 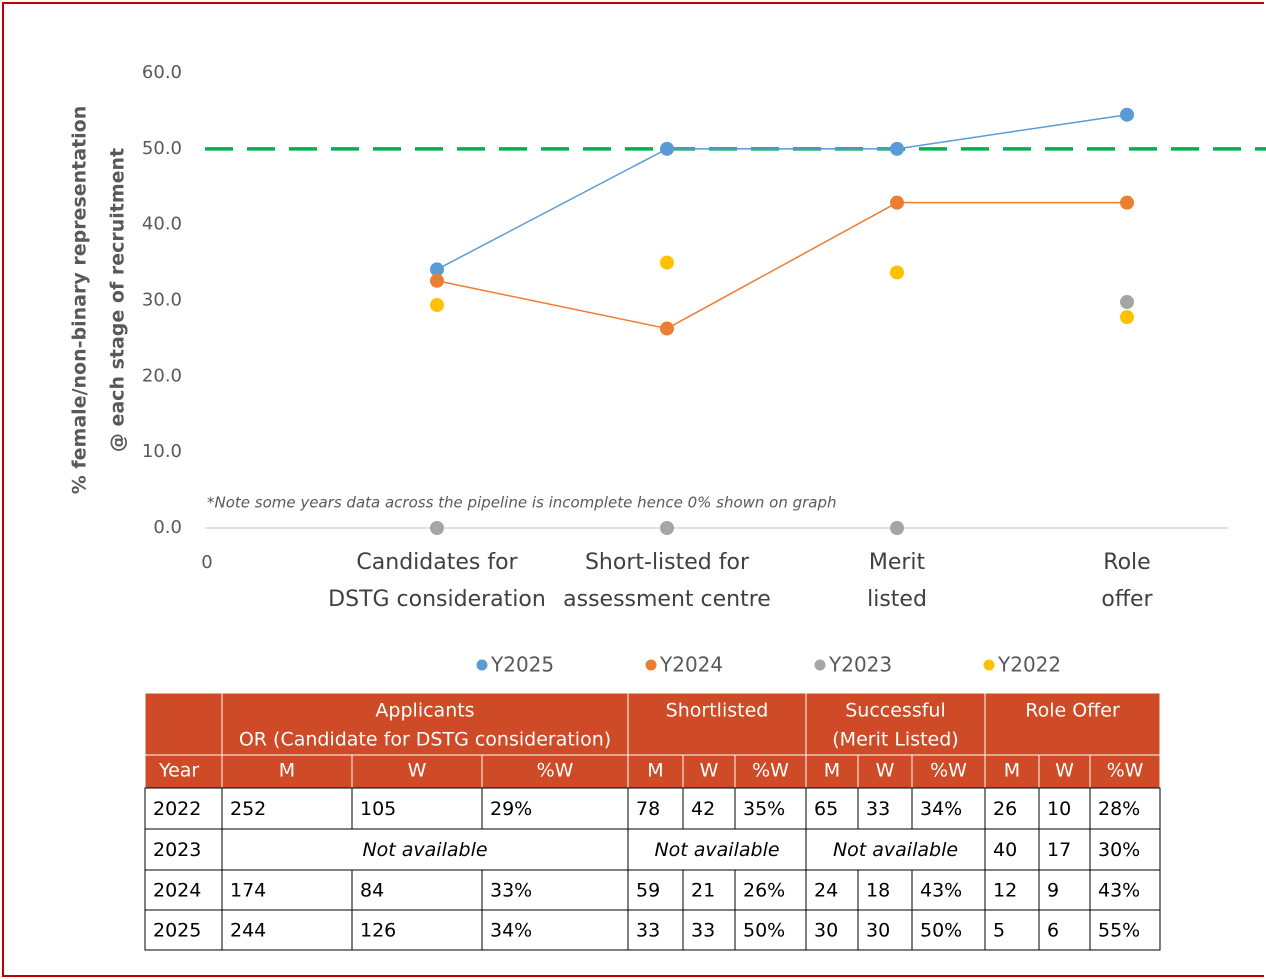 I want to click on table-group-header: (Merit Listed), so click(x=895, y=740).